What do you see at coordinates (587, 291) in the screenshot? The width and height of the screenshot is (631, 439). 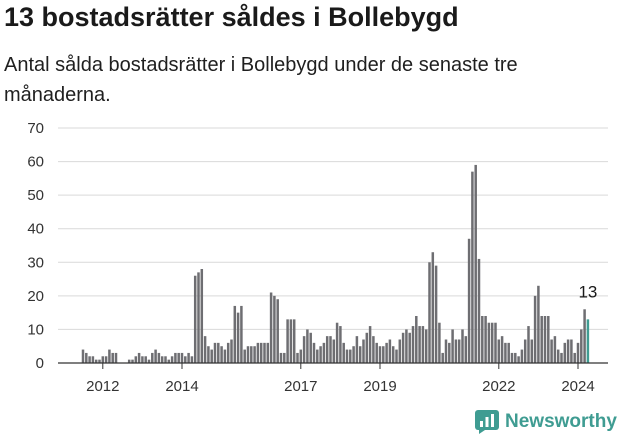 I see `last-value-label: 13` at bounding box center [587, 291].